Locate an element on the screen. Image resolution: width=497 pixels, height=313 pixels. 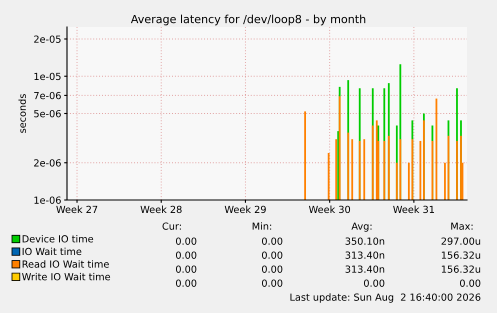
legend-label: Device IO time is located at coordinates (58, 239).